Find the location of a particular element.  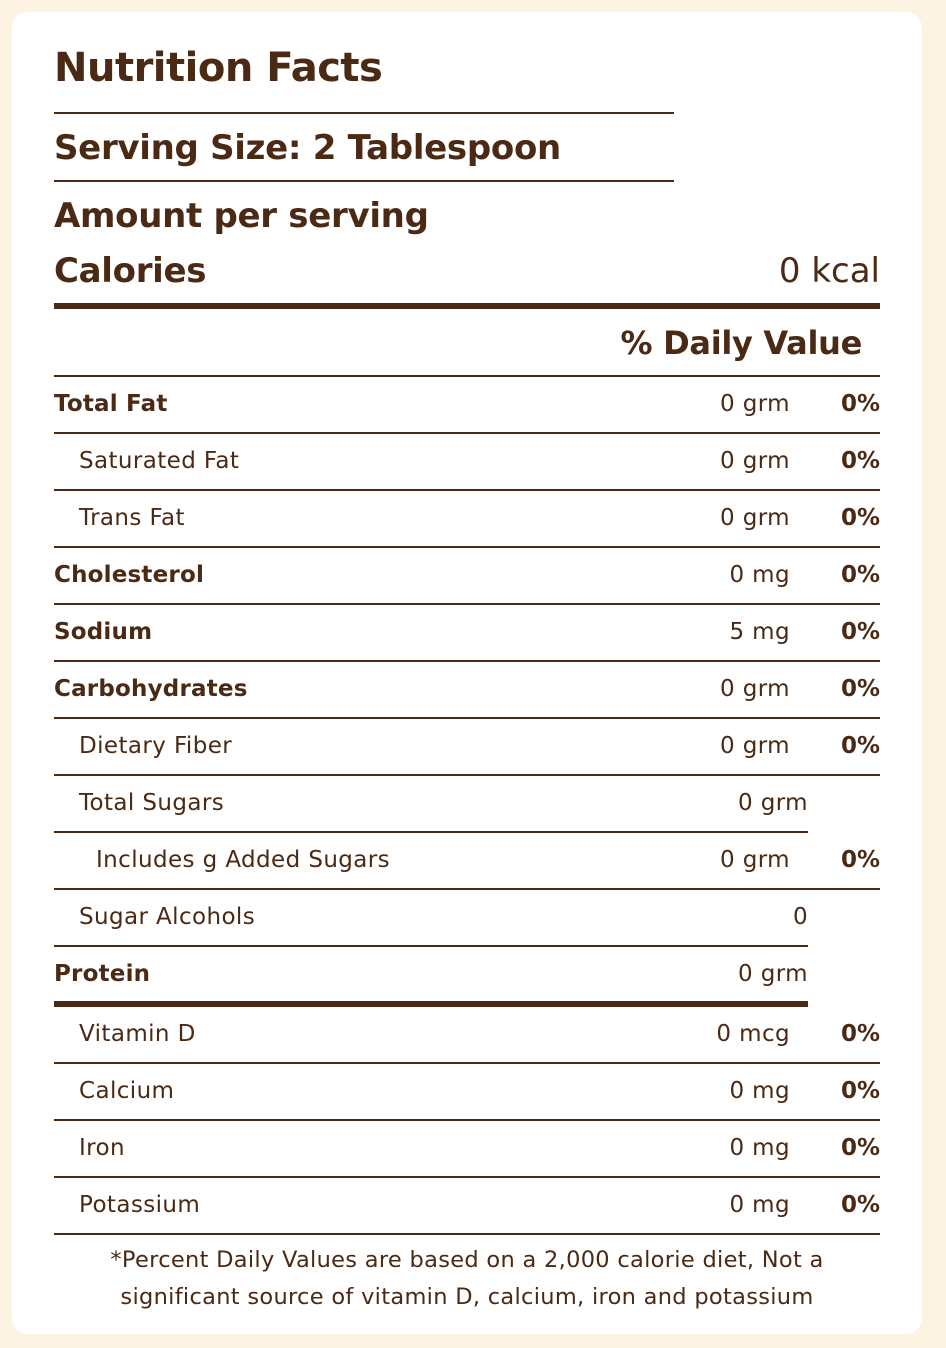

nutrient-row-carbohydrates: Carbohydrates 0 grm 0% is located at coordinates (467, 689).